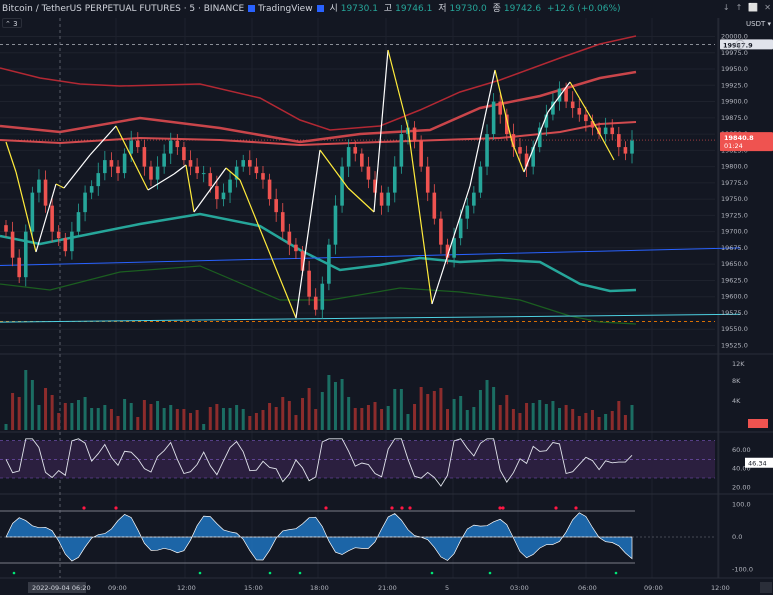 The width and height of the screenshot is (773, 595). Describe the element at coordinates (767, 7) in the screenshot. I see `close-icon: ✕` at that location.